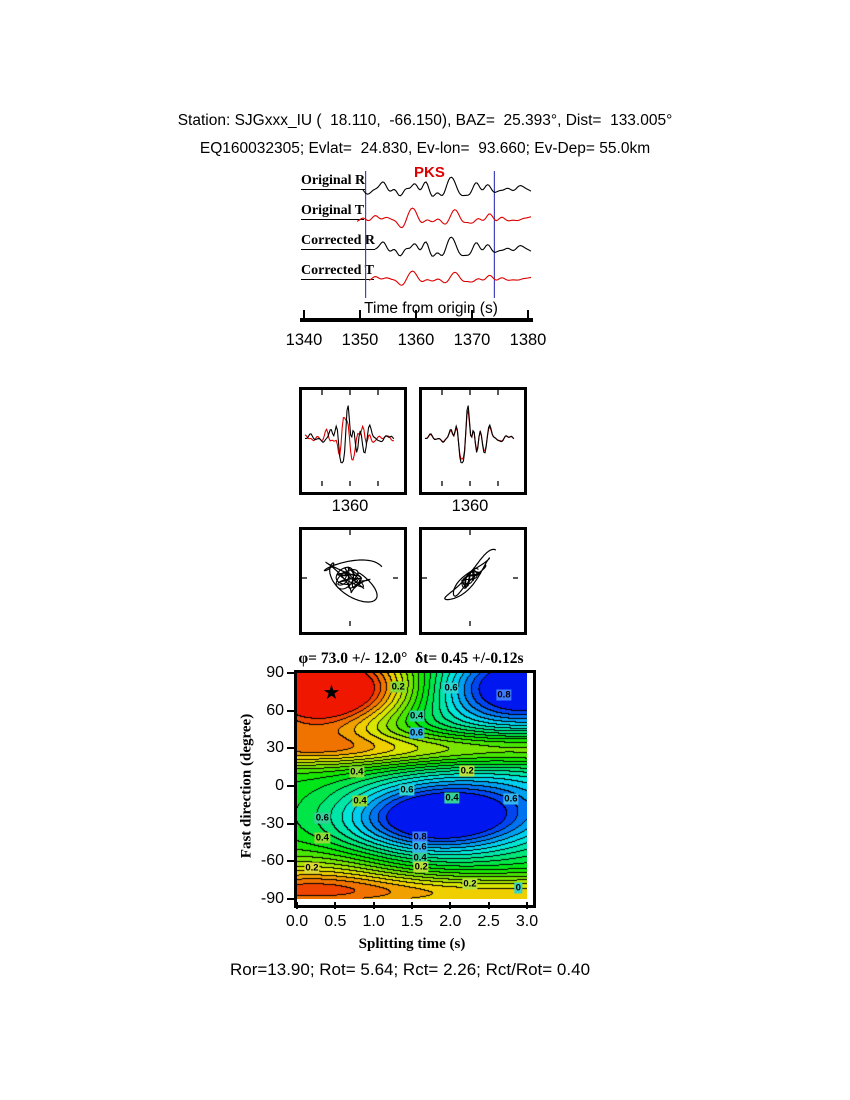 This screenshot has height=1100, width=850. Describe the element at coordinates (272, 823) in the screenshot. I see `phi-tick-label: -30` at that location.